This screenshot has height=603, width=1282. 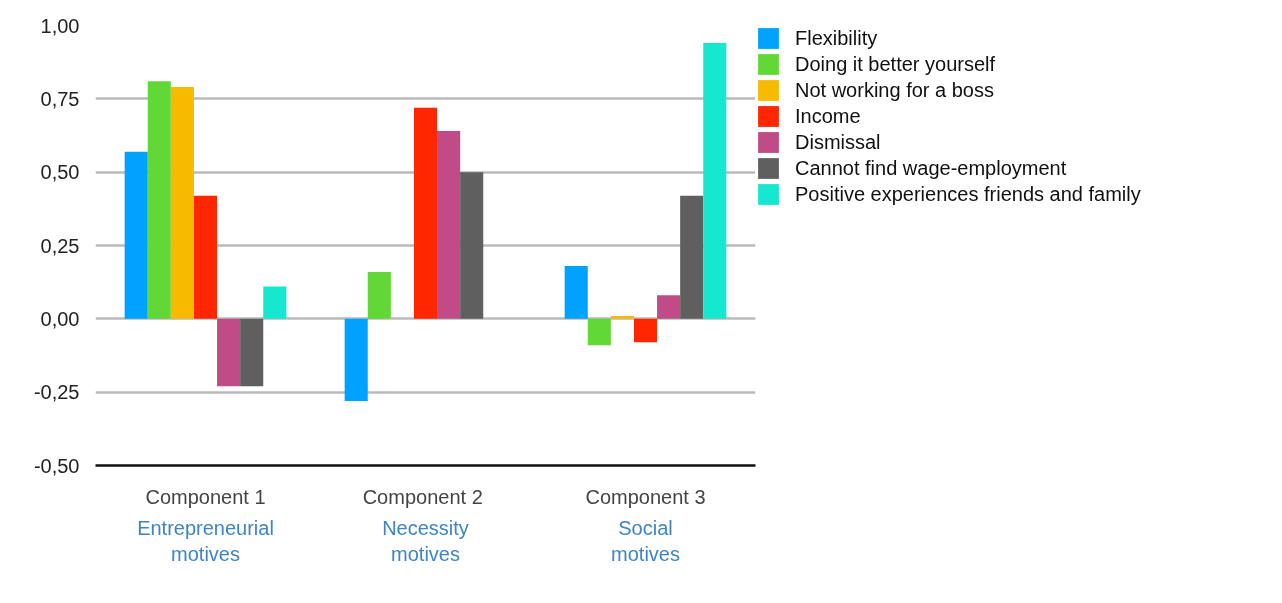 What do you see at coordinates (422, 496) in the screenshot?
I see `x-tick-label: Component 2` at bounding box center [422, 496].